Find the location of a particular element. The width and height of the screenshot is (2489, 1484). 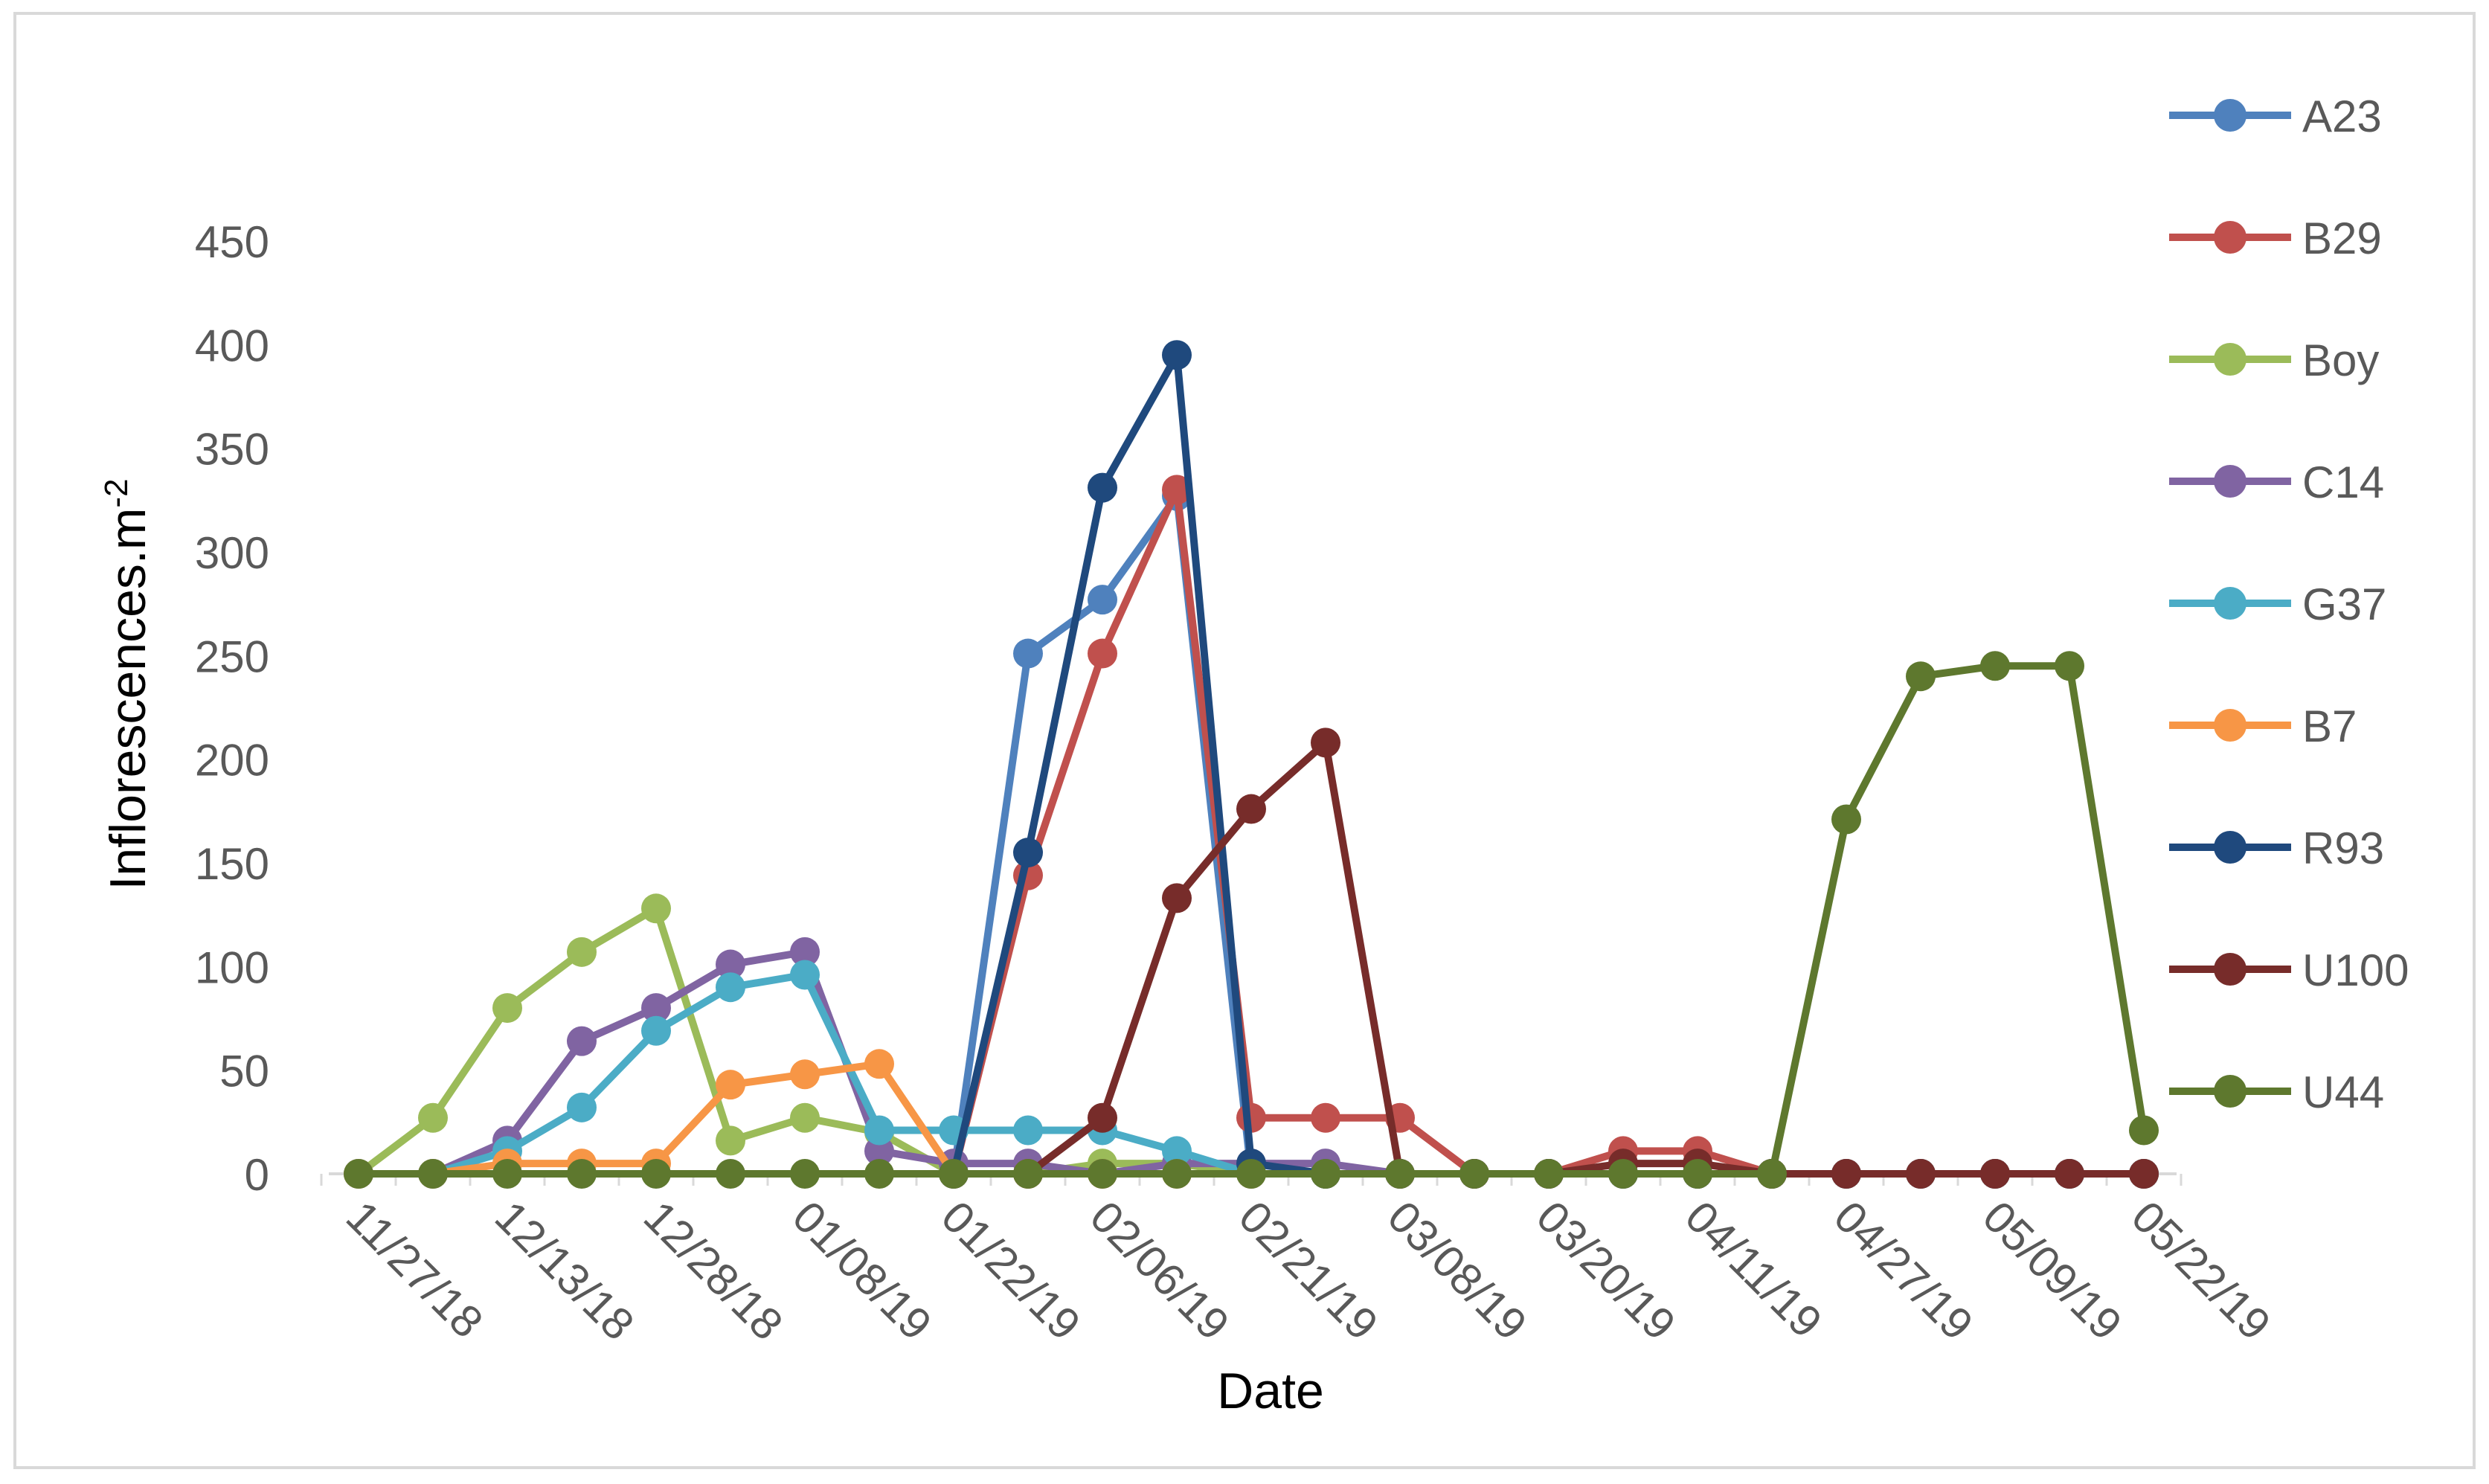

legend-item-r93: R93 is located at coordinates (2276, 848).